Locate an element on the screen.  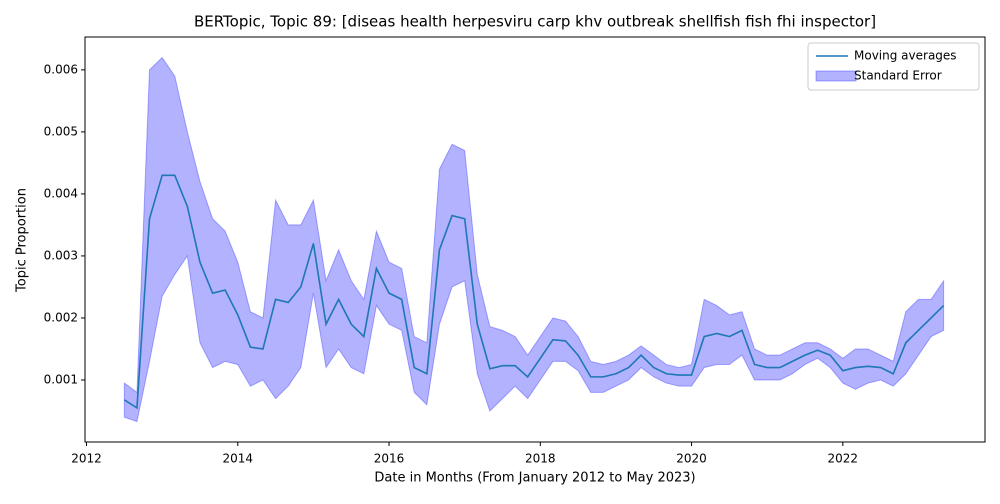
y-tick-label: 0.006 is located at coordinates (61, 69).